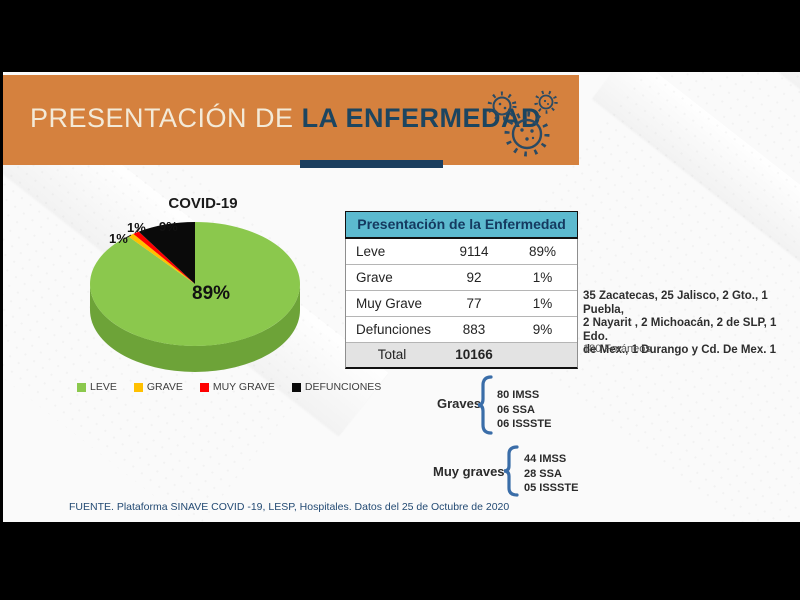  I want to click on legend-swatch-leve, so click(81, 387).